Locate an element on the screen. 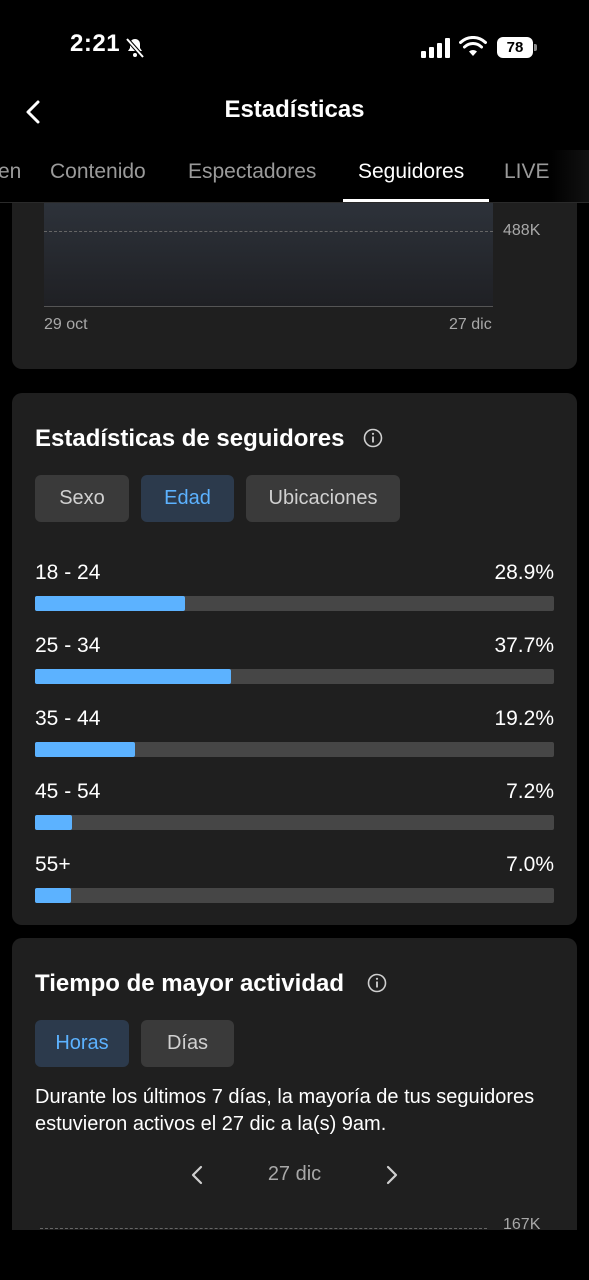 The image size is (589, 1280). age-percentage: 7.2% is located at coordinates (530, 791).